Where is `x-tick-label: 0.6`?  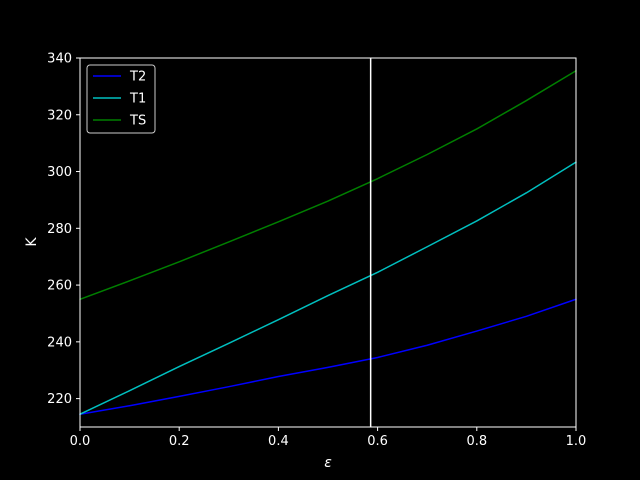 x-tick-label: 0.6 is located at coordinates (377, 441).